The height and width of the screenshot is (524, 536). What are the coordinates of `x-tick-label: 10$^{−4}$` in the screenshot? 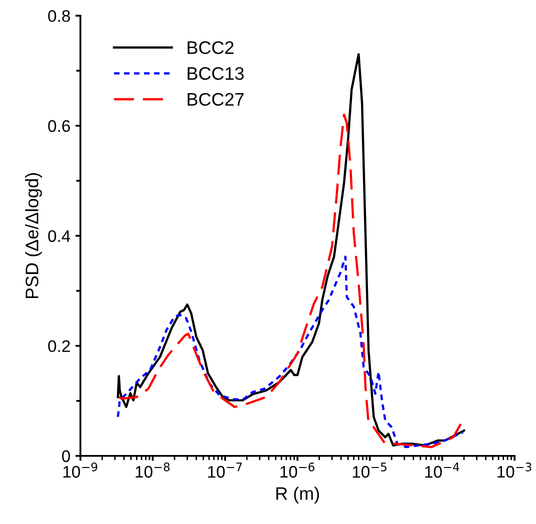 It's located at (442, 470).